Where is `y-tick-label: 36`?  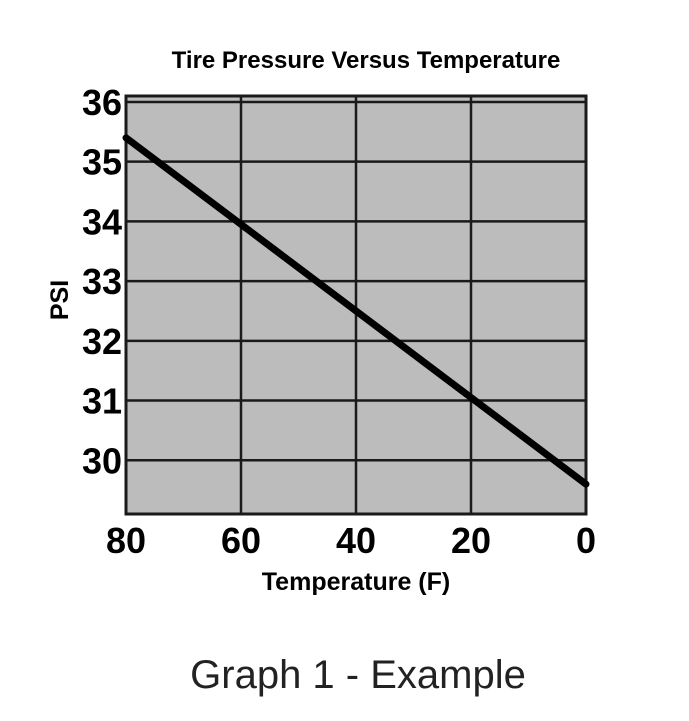 y-tick-label: 36 is located at coordinates (102, 102).